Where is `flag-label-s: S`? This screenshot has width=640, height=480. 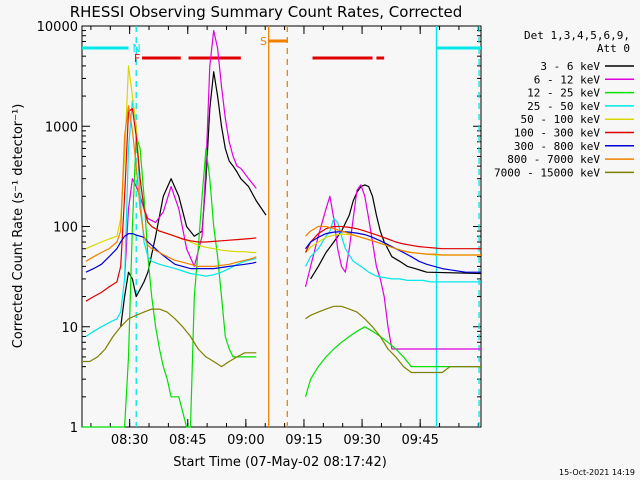 flag-label-s: S is located at coordinates (263, 41).